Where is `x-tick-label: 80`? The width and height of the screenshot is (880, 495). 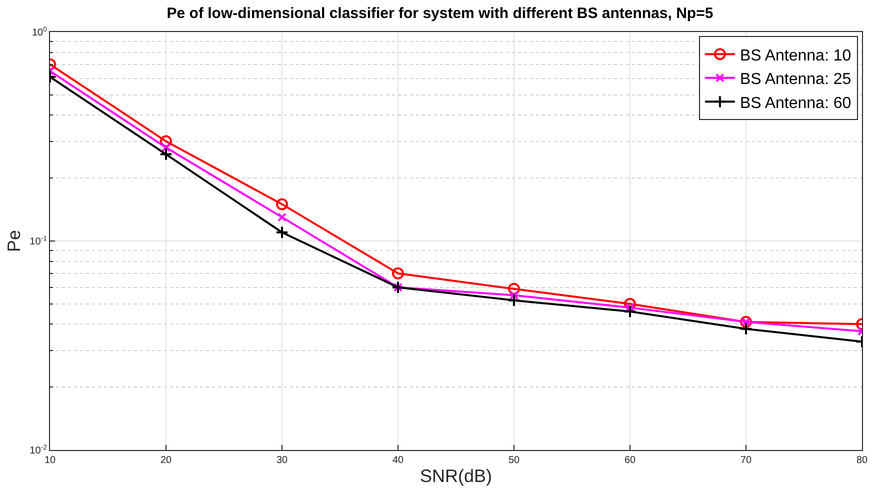 x-tick-label: 80 is located at coordinates (862, 460).